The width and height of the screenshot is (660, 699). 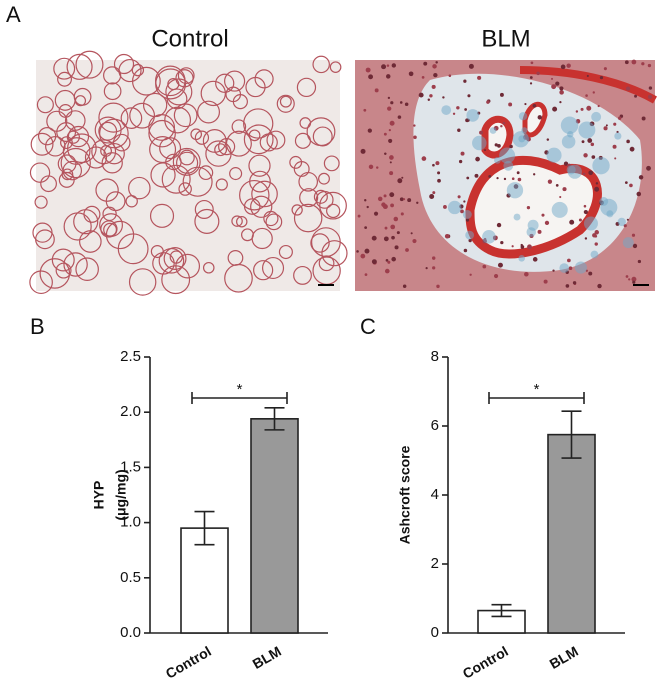 I want to click on x-tick-label: BLM, so click(x=564, y=657).